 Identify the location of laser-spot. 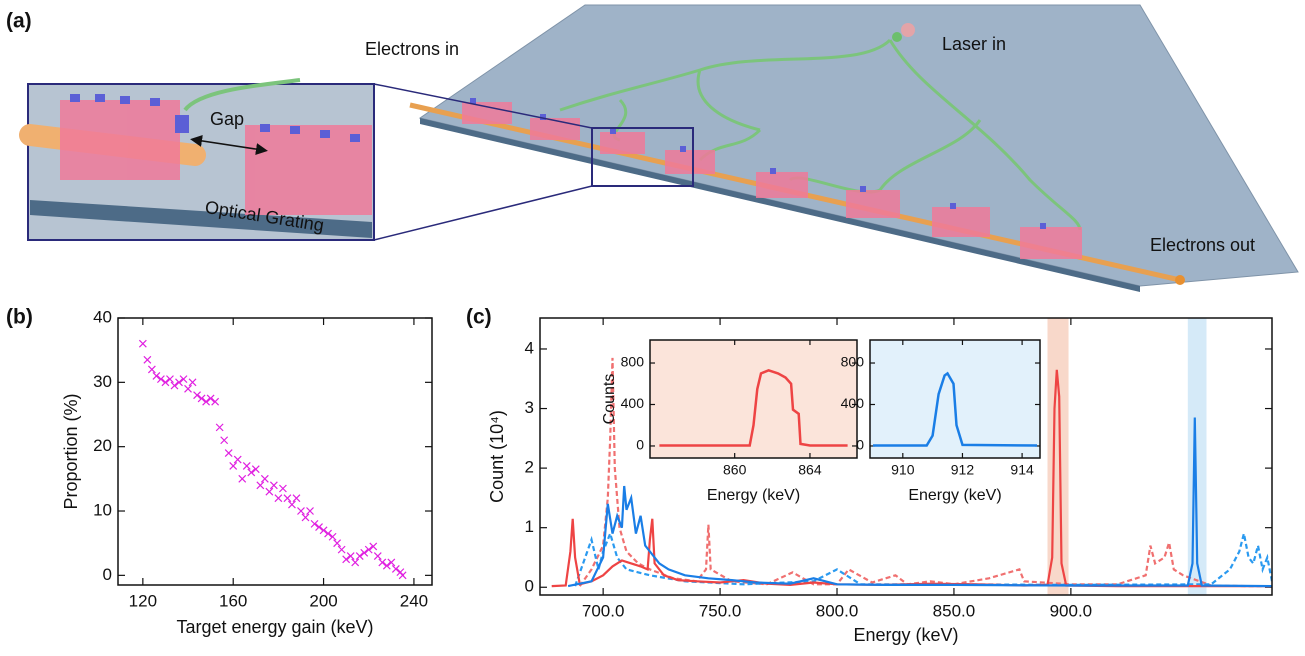
(908, 30).